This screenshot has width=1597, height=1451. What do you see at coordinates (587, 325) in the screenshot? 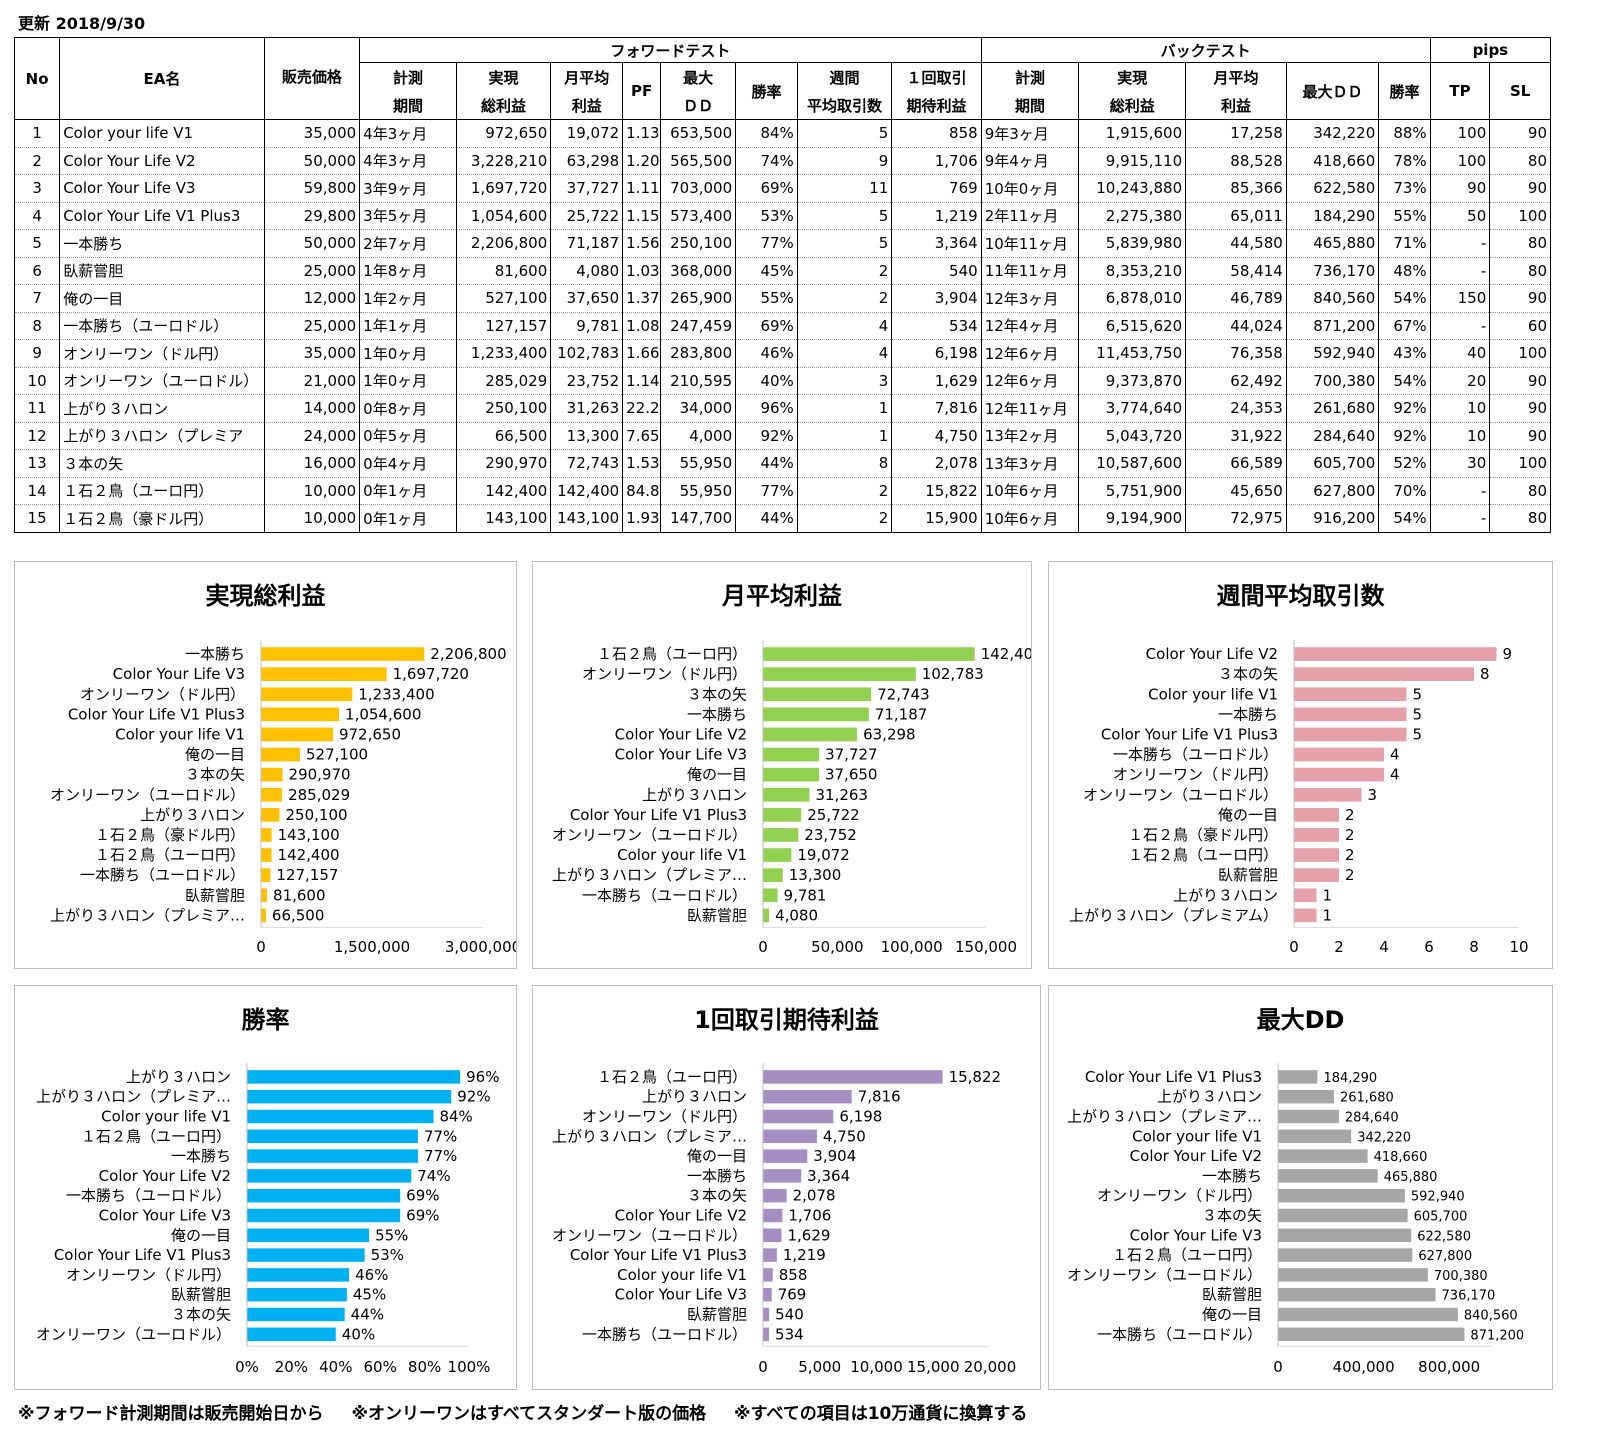
I see `table-cell: 9,781` at bounding box center [587, 325].